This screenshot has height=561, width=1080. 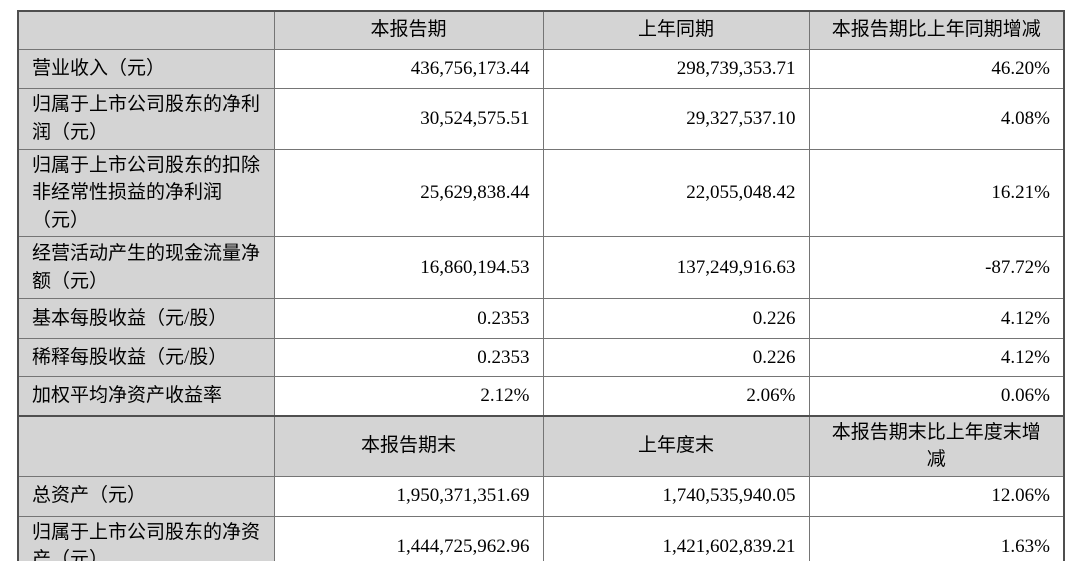 I want to click on table-row-diluted-eps: 稀释每股收益（元/股） 0.2353 0.226 4.12%, so click(x=541, y=358).